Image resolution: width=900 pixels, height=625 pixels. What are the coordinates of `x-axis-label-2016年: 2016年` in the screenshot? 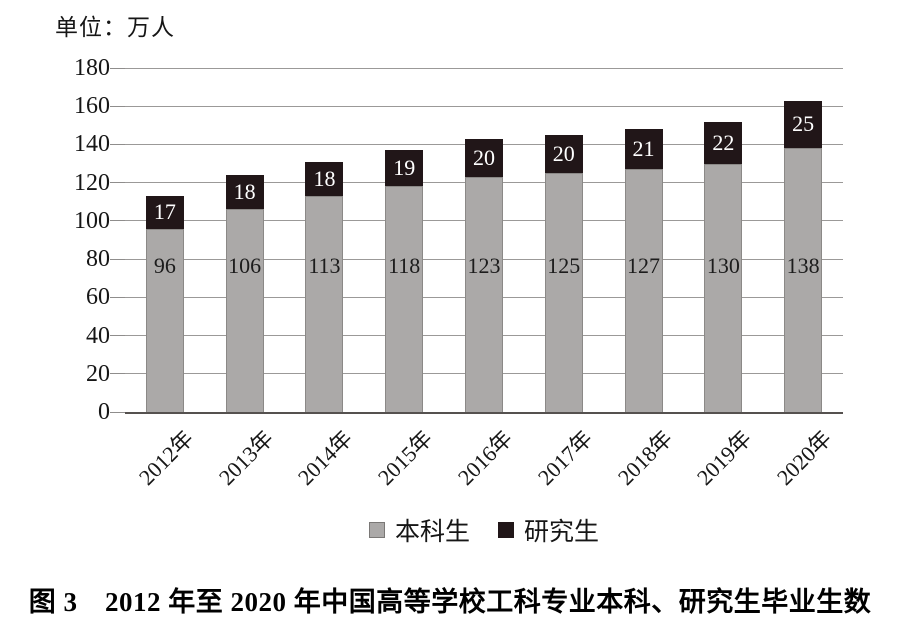 It's located at (485, 457).